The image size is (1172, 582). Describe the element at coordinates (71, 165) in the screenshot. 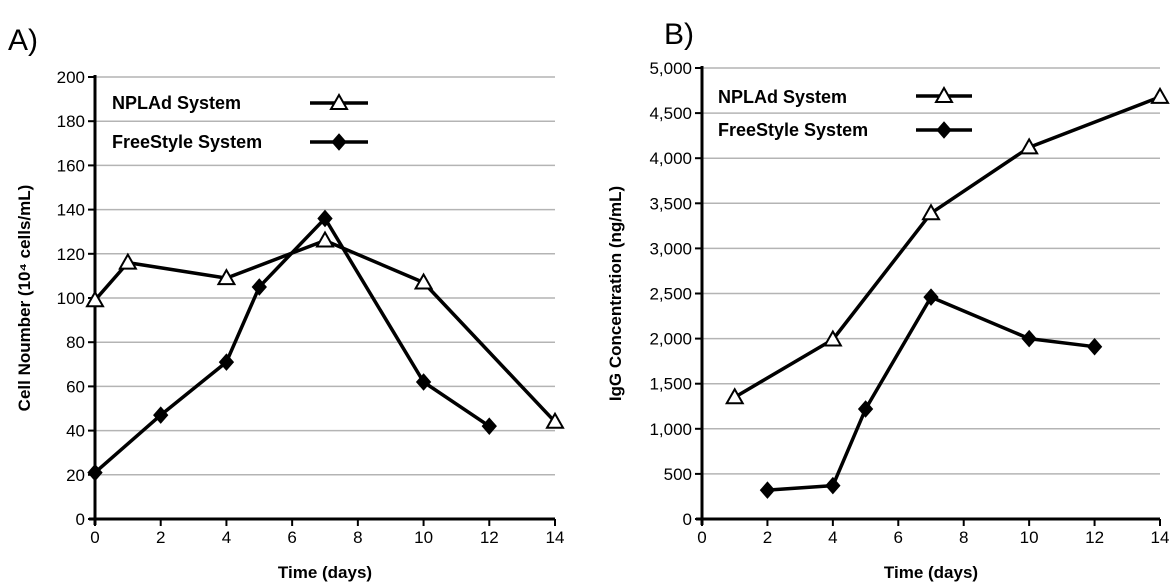

I see `y-tick-label: 160` at that location.